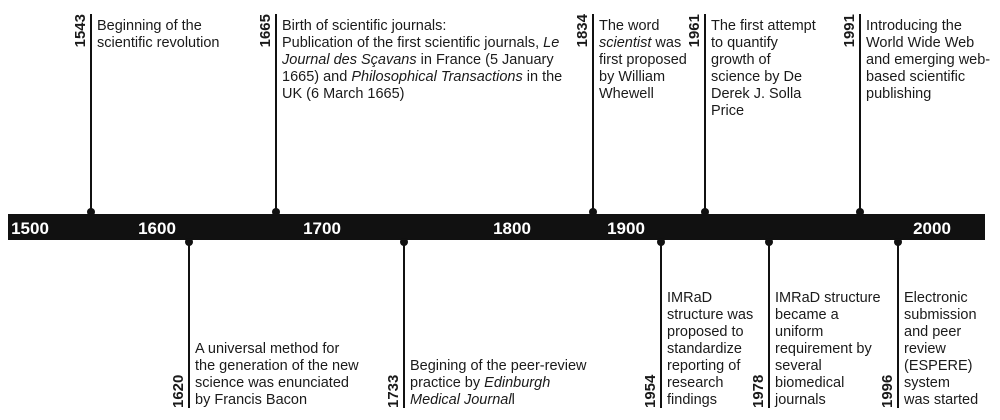 The image size is (1000, 420). I want to click on text-run: submission, so click(940, 315).